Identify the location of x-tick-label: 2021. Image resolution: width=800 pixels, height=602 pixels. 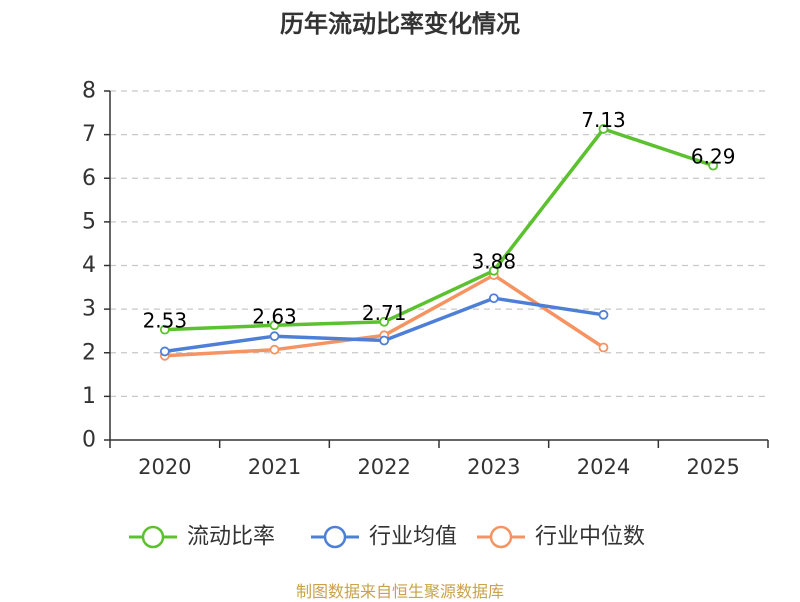
(274, 467).